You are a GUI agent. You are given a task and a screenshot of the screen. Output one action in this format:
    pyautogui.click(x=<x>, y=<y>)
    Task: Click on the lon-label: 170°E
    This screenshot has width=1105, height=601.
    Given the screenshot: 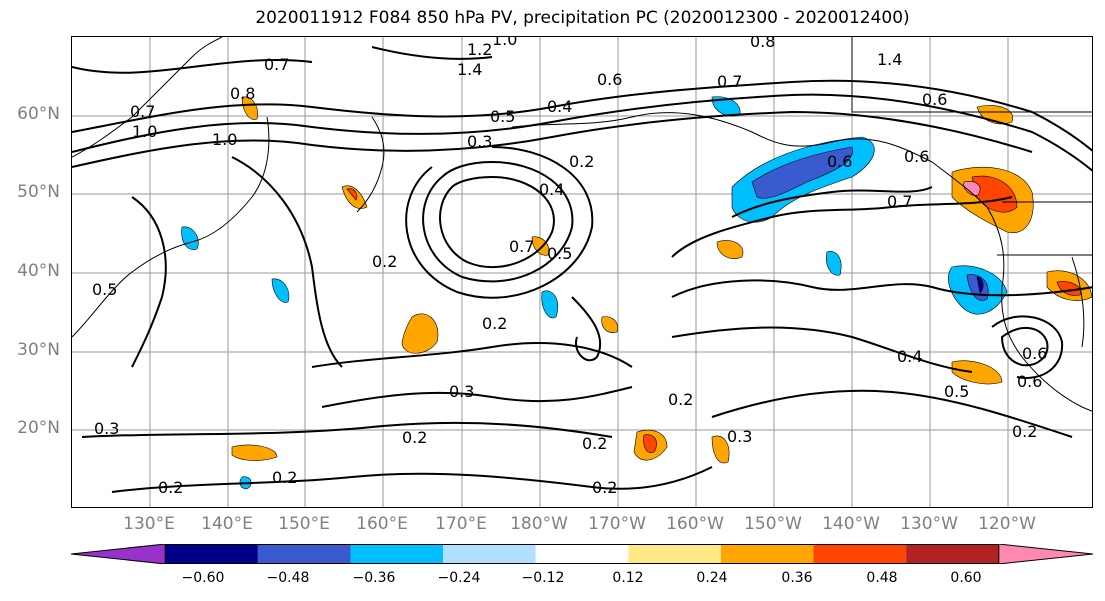 What is the action you would take?
    pyautogui.click(x=461, y=524)
    